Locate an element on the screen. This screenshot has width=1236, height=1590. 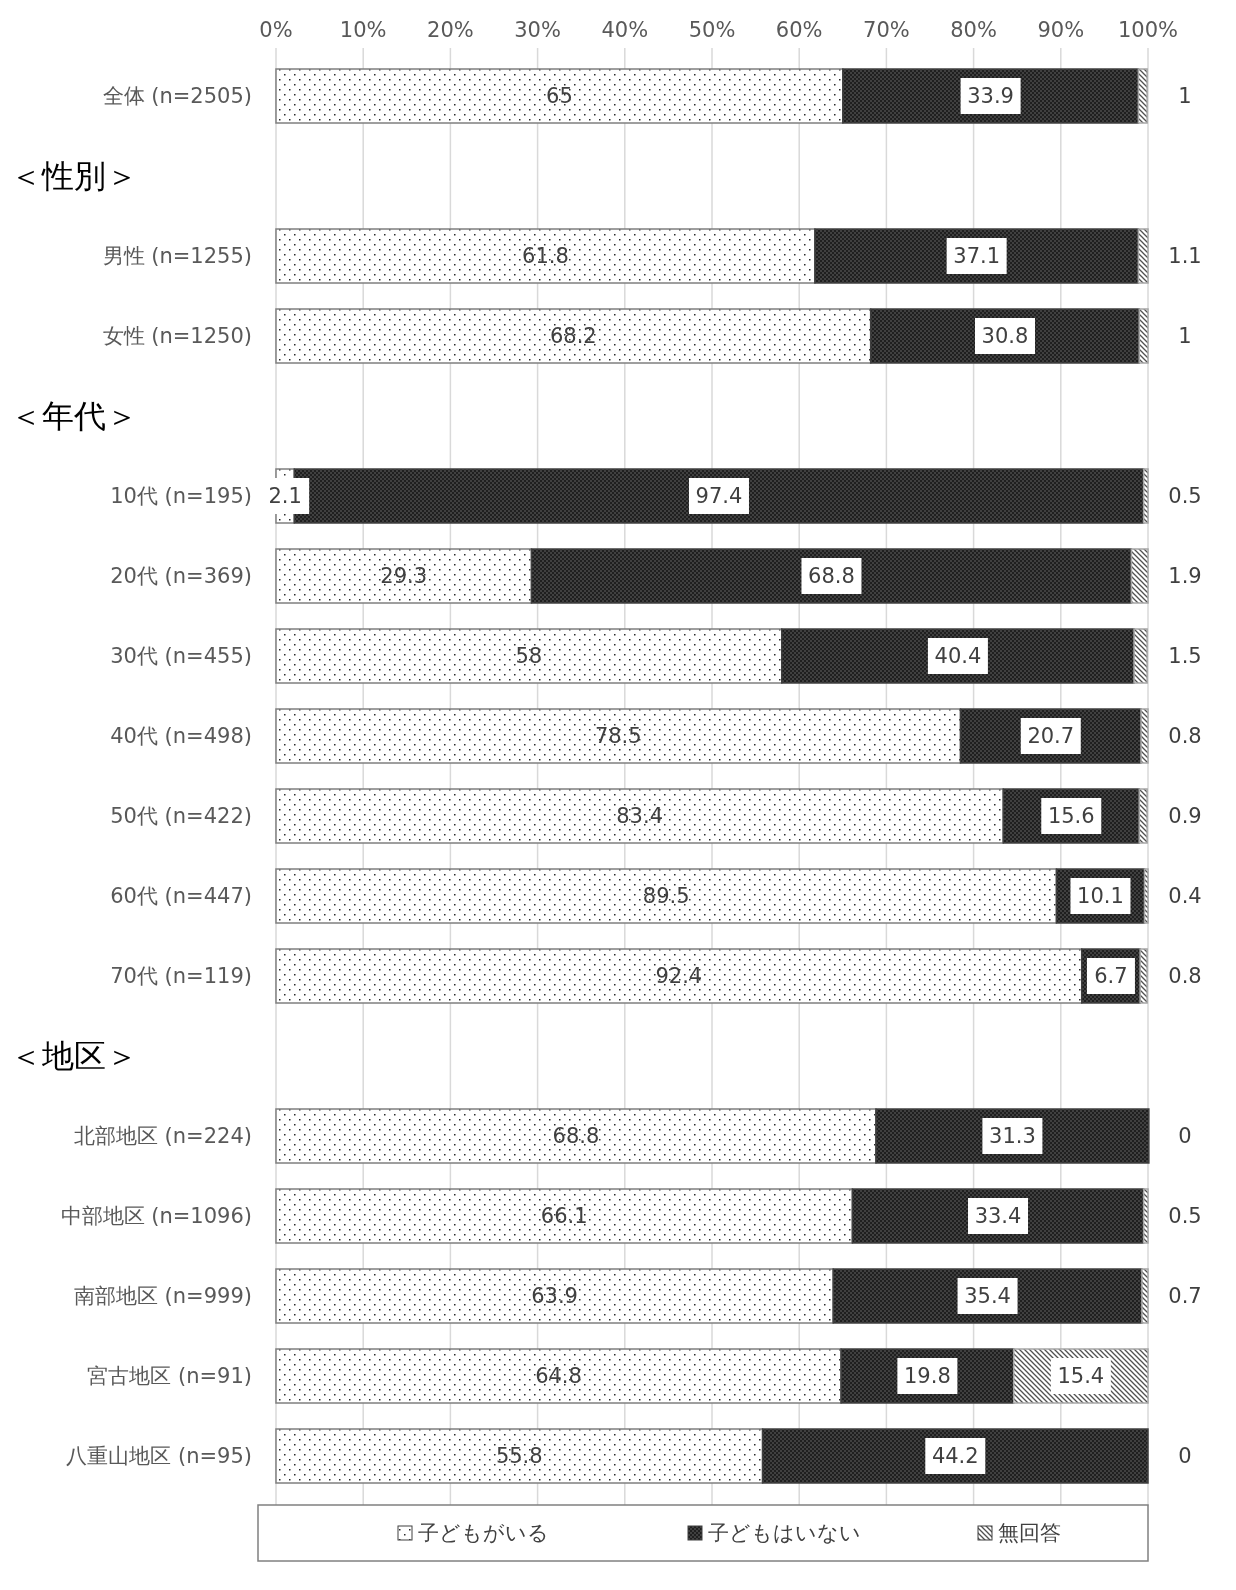
y-tick-label: 30代 (n=455) is located at coordinates (181, 656).